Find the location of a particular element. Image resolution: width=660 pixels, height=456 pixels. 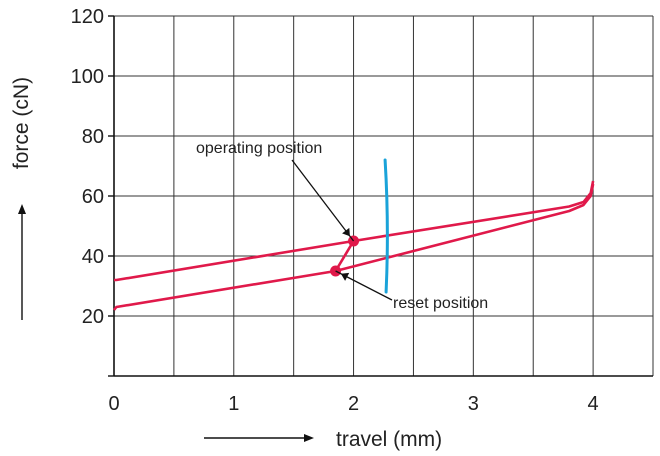

y-tick-label: 120 is located at coordinates (87, 17).